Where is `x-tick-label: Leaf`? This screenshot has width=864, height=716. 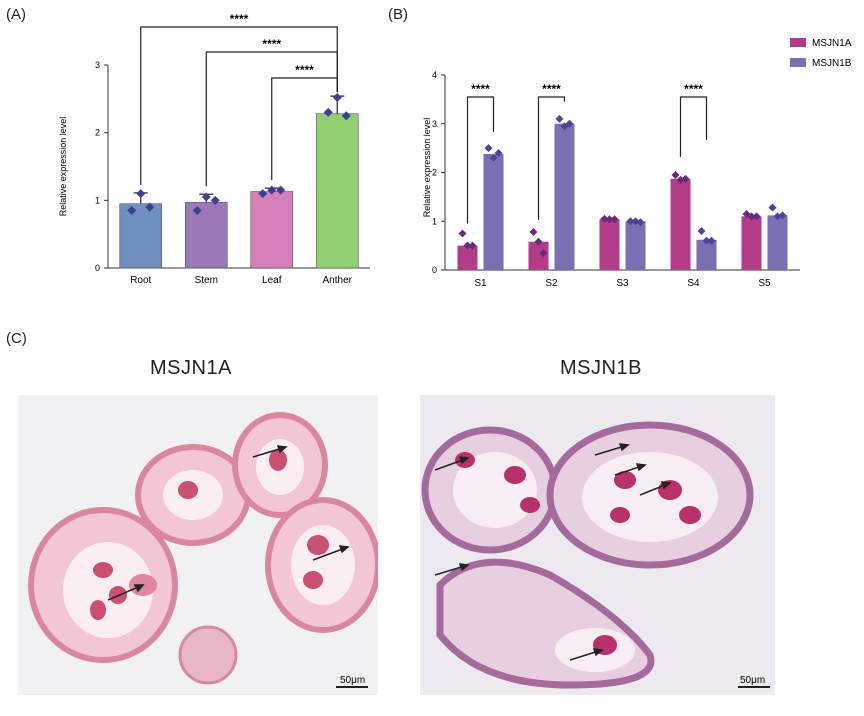 x-tick-label: Leaf is located at coordinates (272, 280).